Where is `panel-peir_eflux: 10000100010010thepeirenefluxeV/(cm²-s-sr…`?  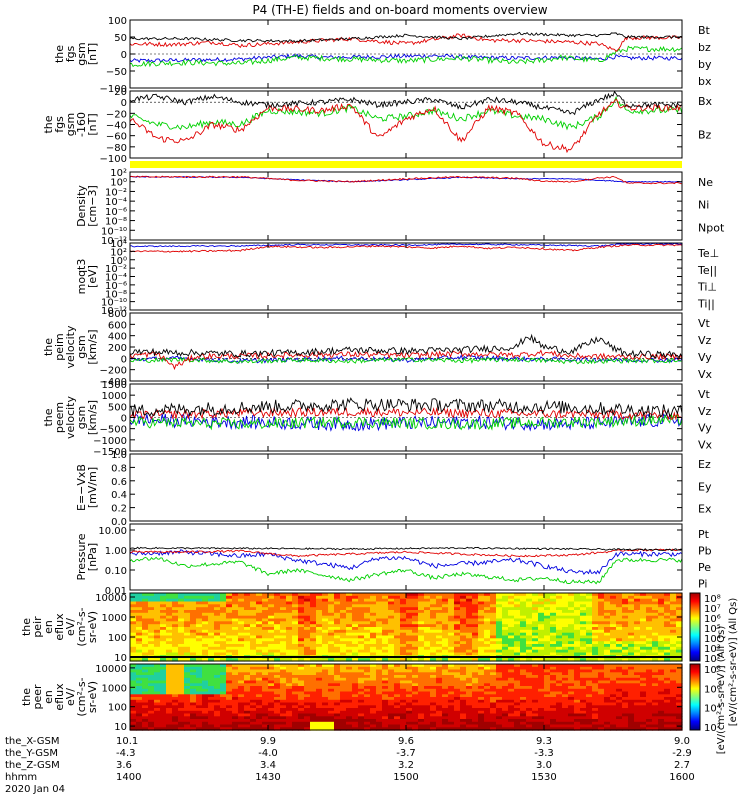
panel-peir_eflux: 10000100010010thepeirenefluxeV/(cm²-s-sr… is located at coordinates (351, 628).